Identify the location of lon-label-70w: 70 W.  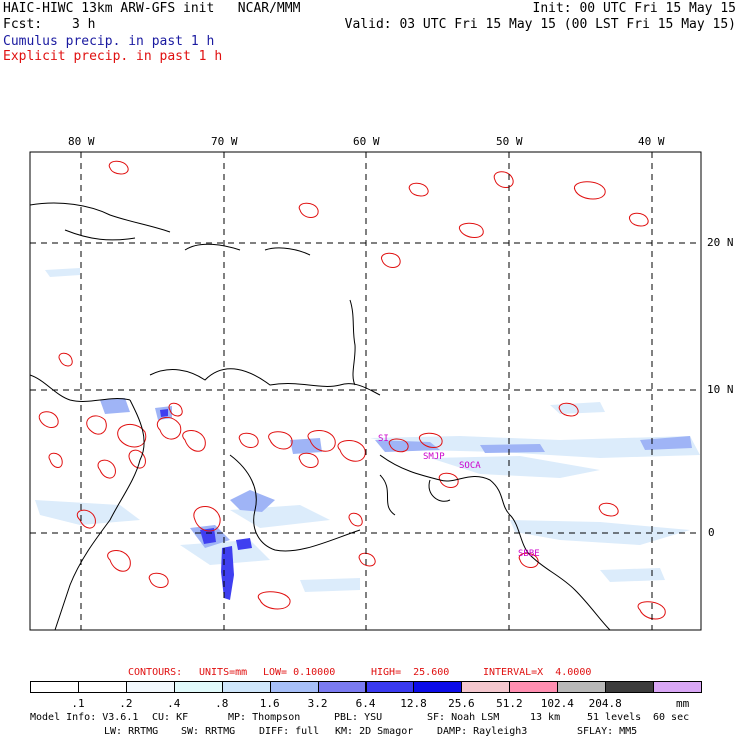
(224, 141).